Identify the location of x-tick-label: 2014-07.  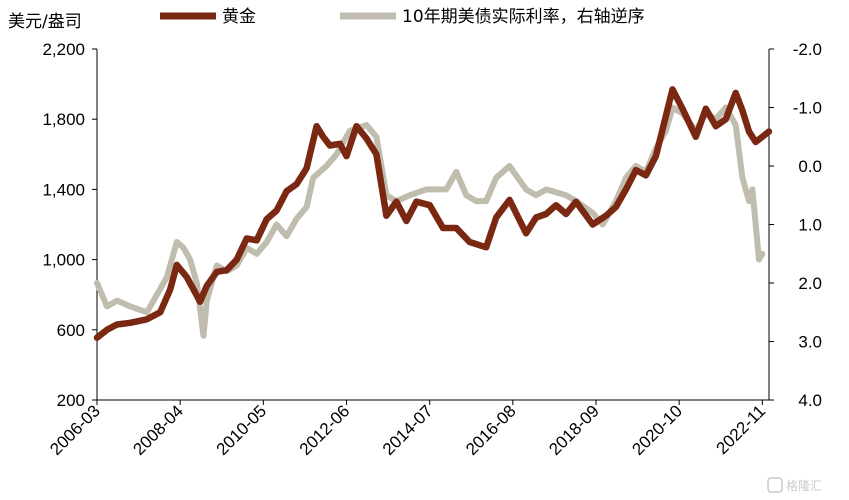
(408, 430).